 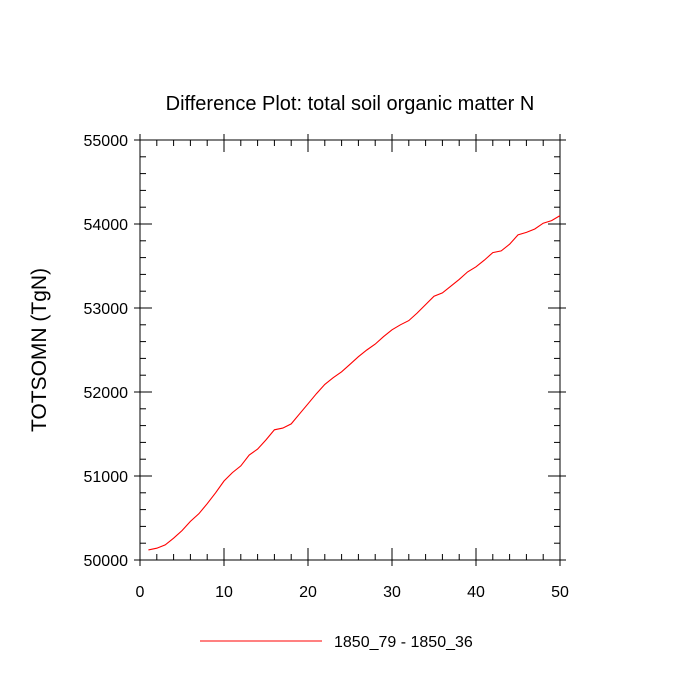 I want to click on x-tick-label: 30, so click(x=392, y=592).